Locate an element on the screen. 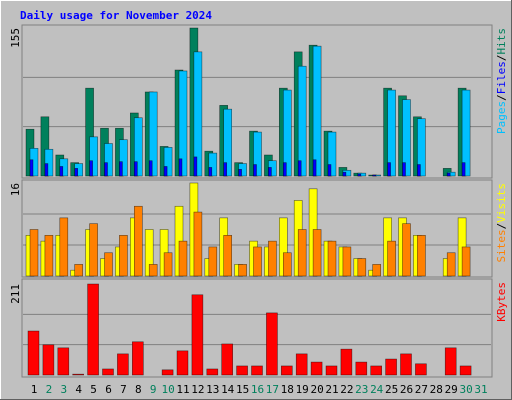 The width and height of the screenshot is (512, 400). x-tick-label: 31 is located at coordinates (480, 389).